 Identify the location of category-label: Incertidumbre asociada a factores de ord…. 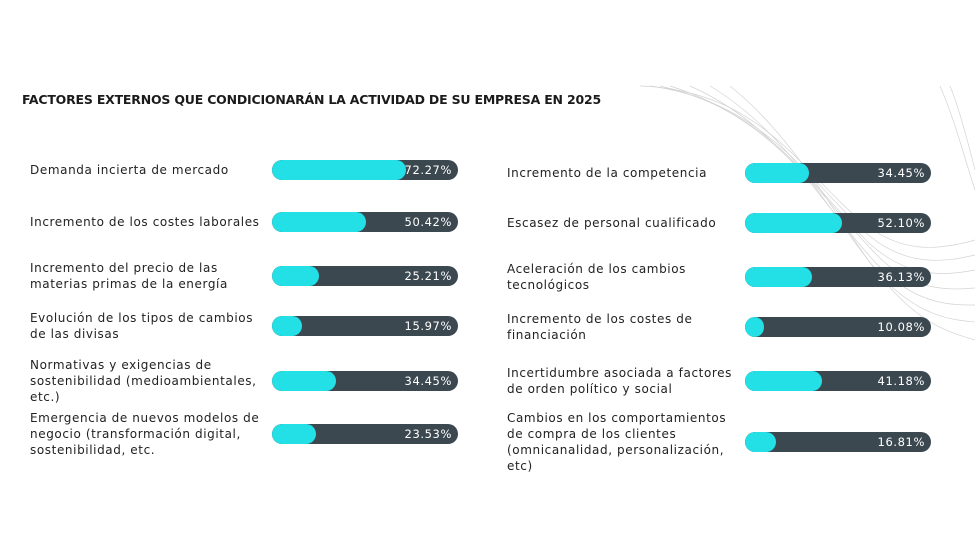
(620, 381).